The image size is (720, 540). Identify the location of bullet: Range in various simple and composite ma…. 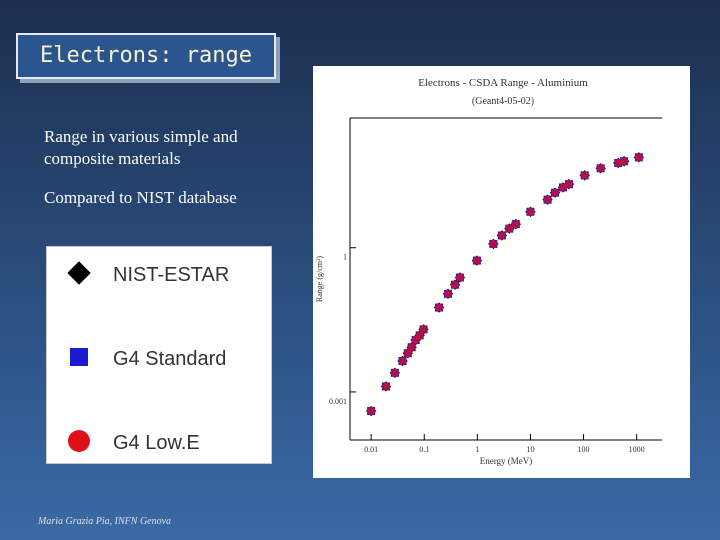
(141, 147).